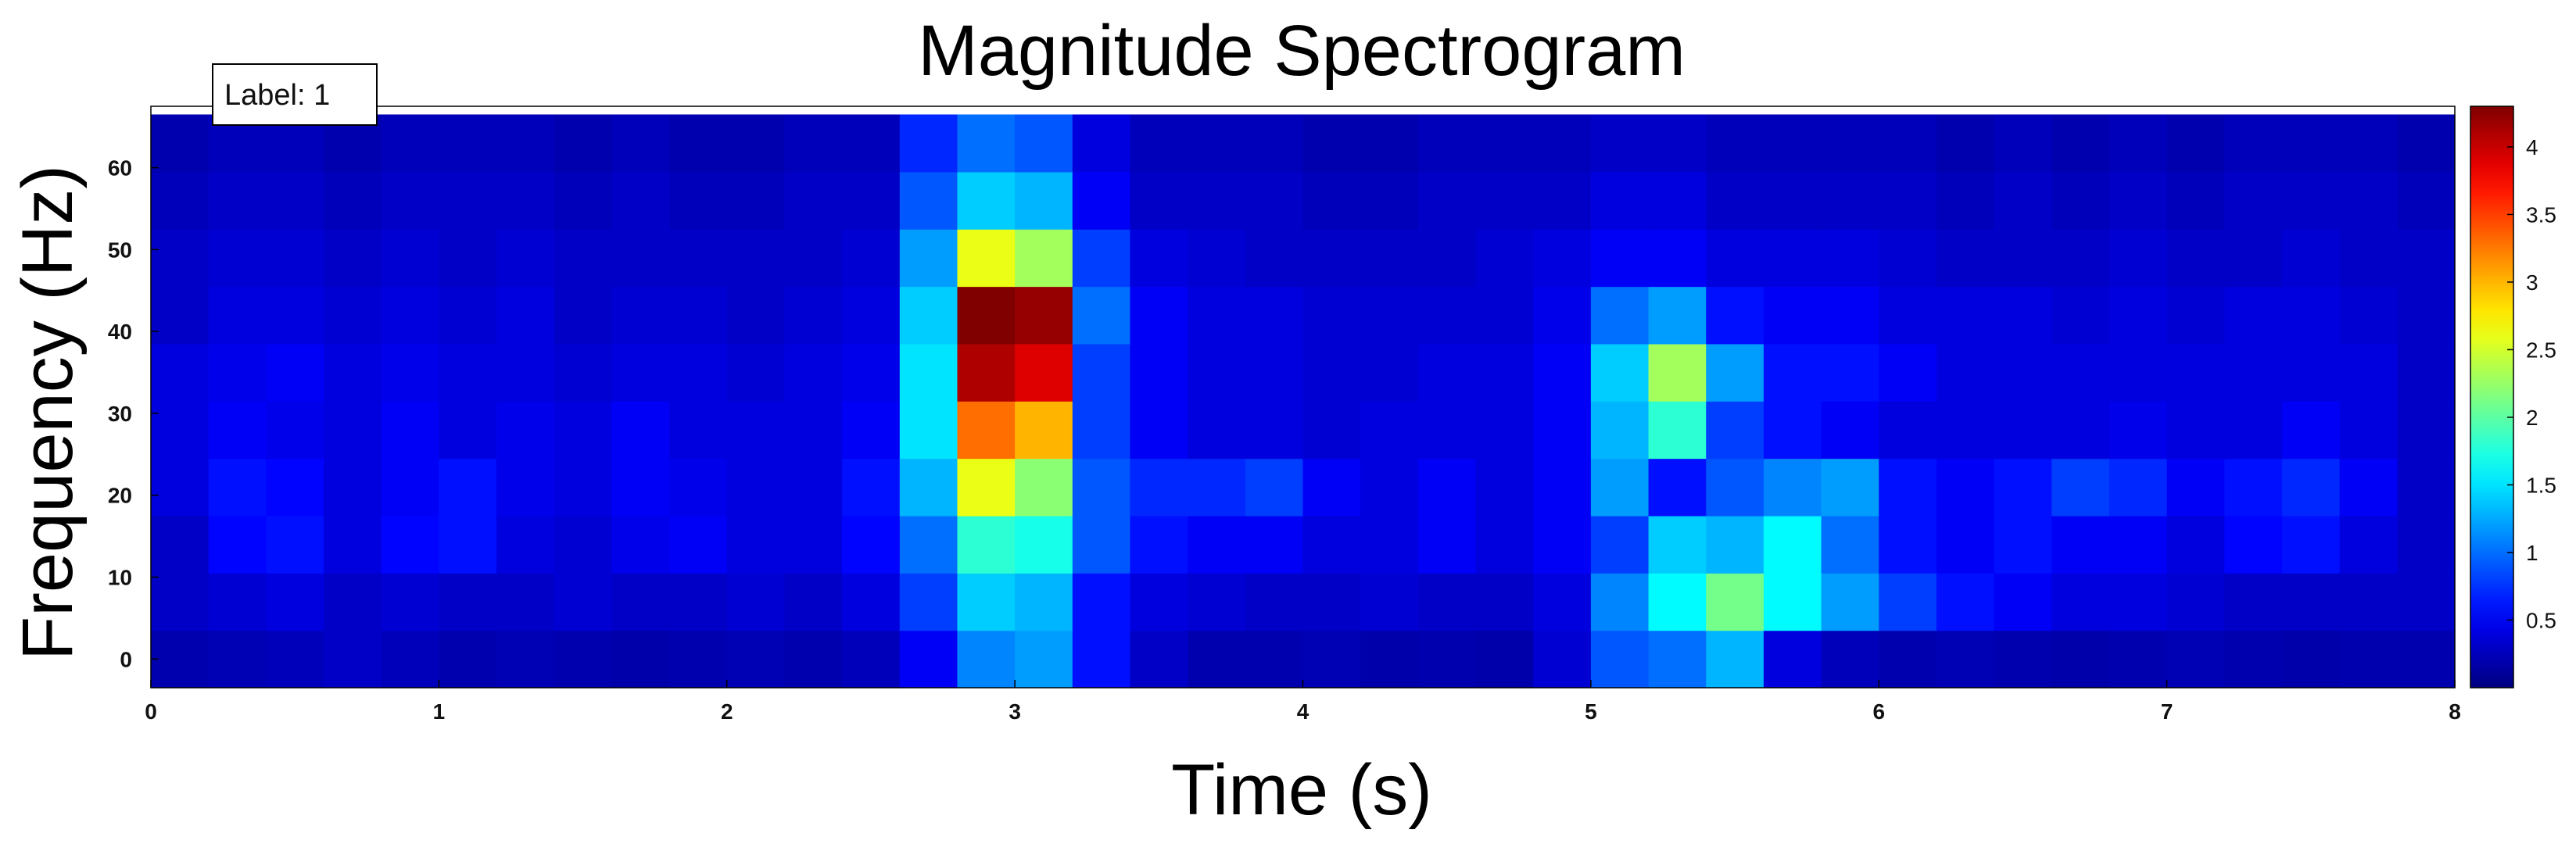 The image size is (2576, 844). Describe the element at coordinates (120, 496) in the screenshot. I see `y-tick-label: 20` at that location.